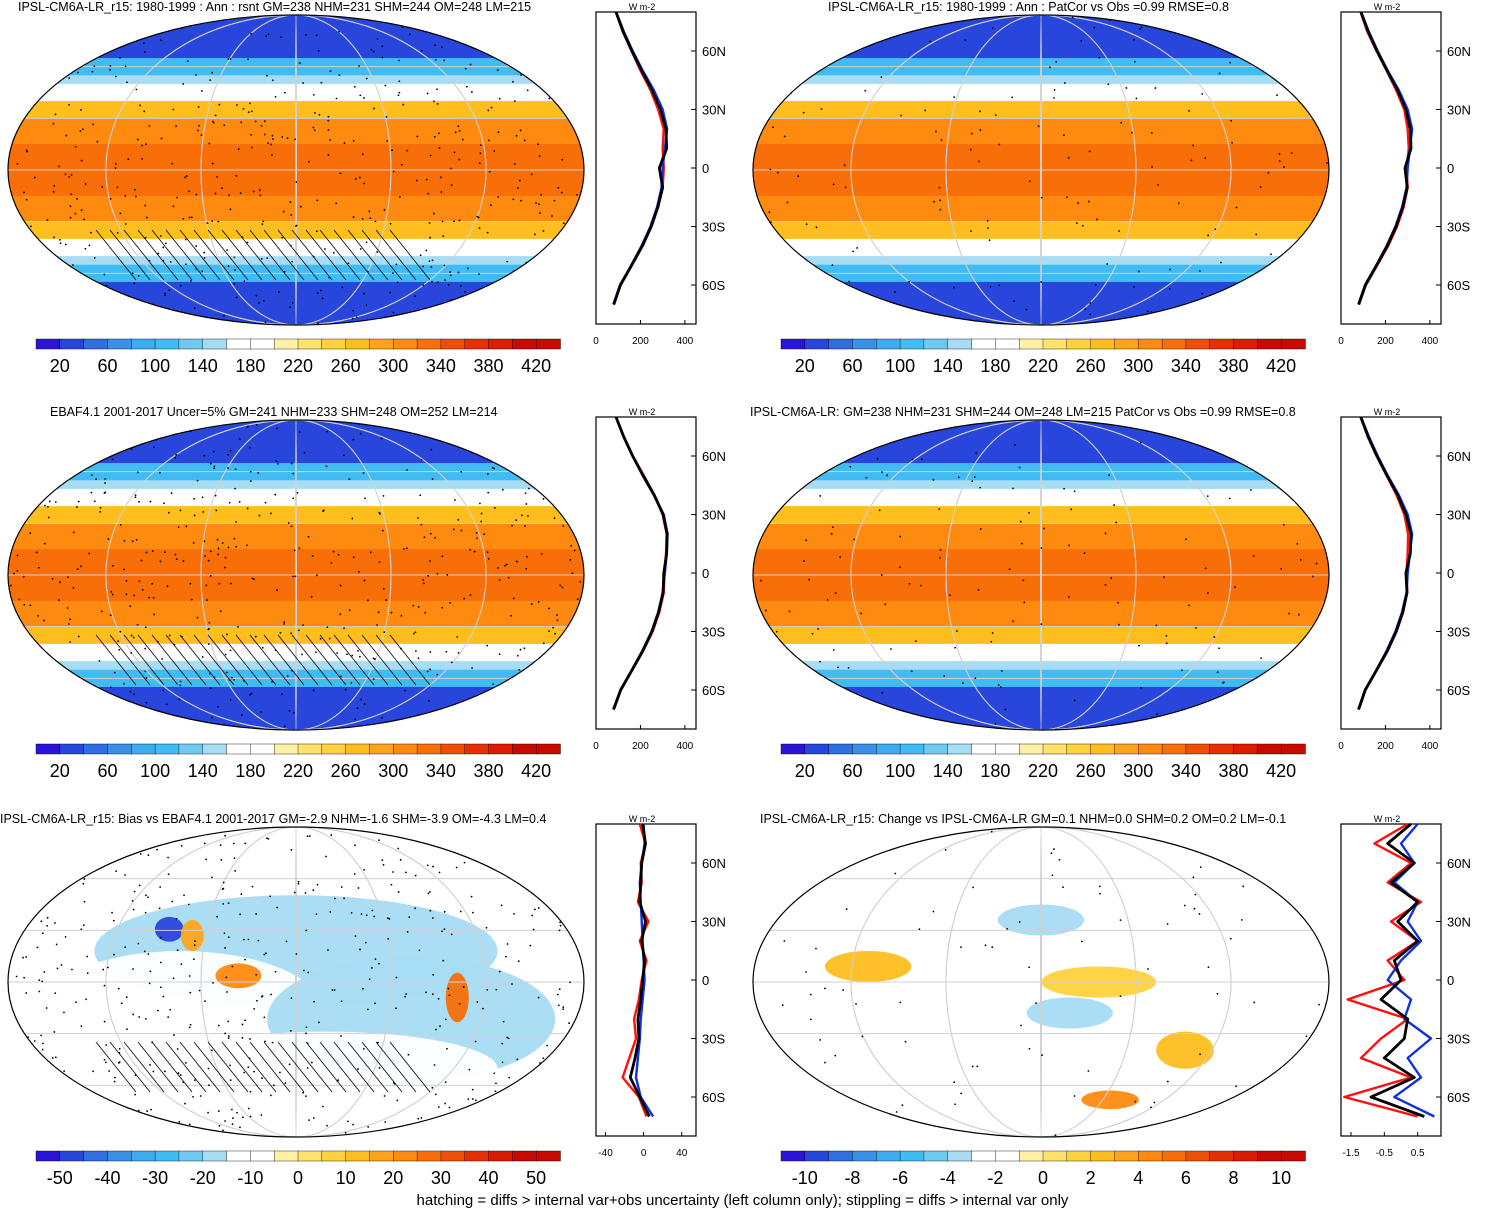 Image resolution: width=1485 pixels, height=1215 pixels. I want to click on colorbar-tick-label: 380, so click(1234, 366).